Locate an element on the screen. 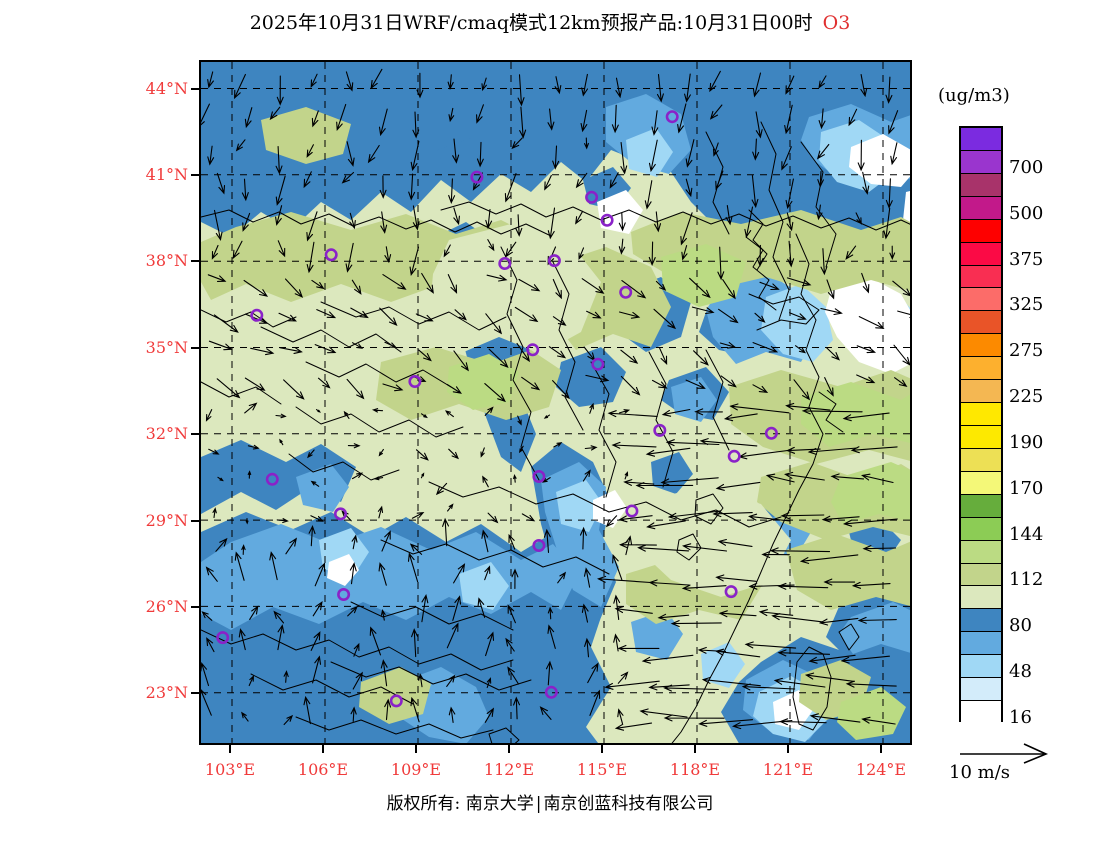  wind-scale-arrow is located at coordinates (1017, 767).